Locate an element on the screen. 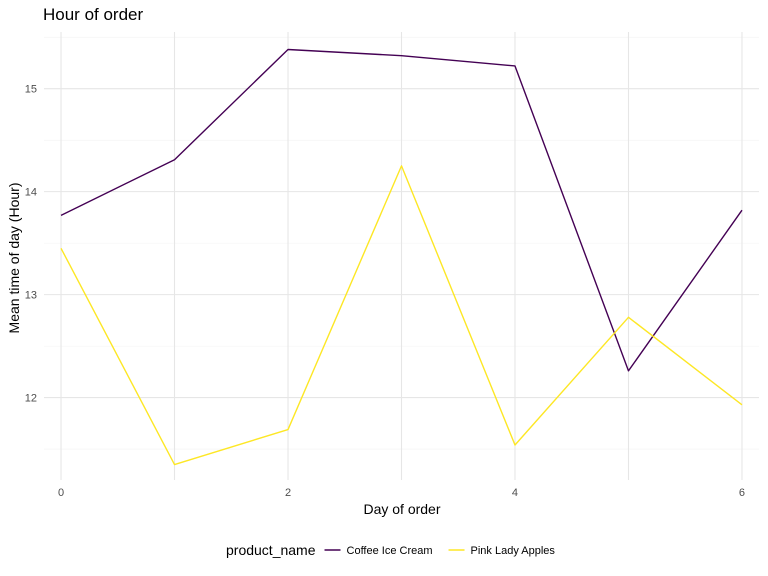 The image size is (768, 576). y-tick-label: 12 is located at coordinates (31, 399).